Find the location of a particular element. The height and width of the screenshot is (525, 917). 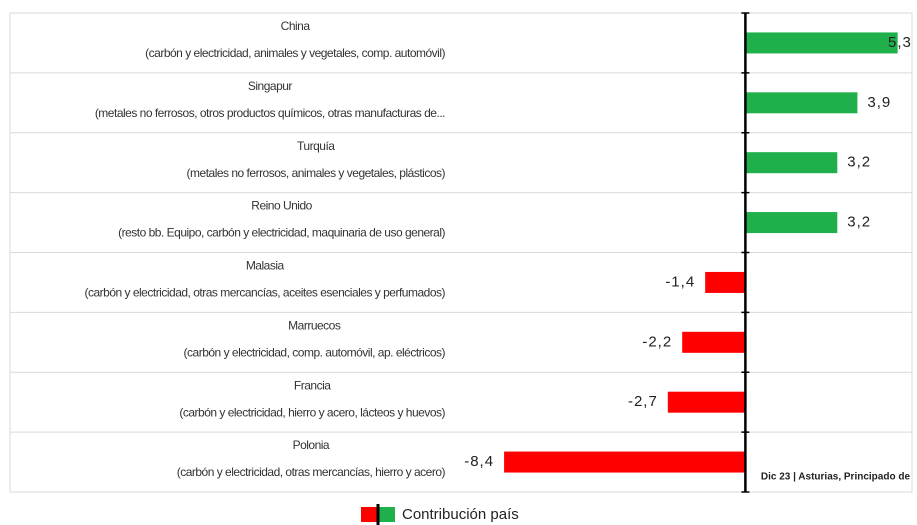

data-label: -2,7 is located at coordinates (643, 401).